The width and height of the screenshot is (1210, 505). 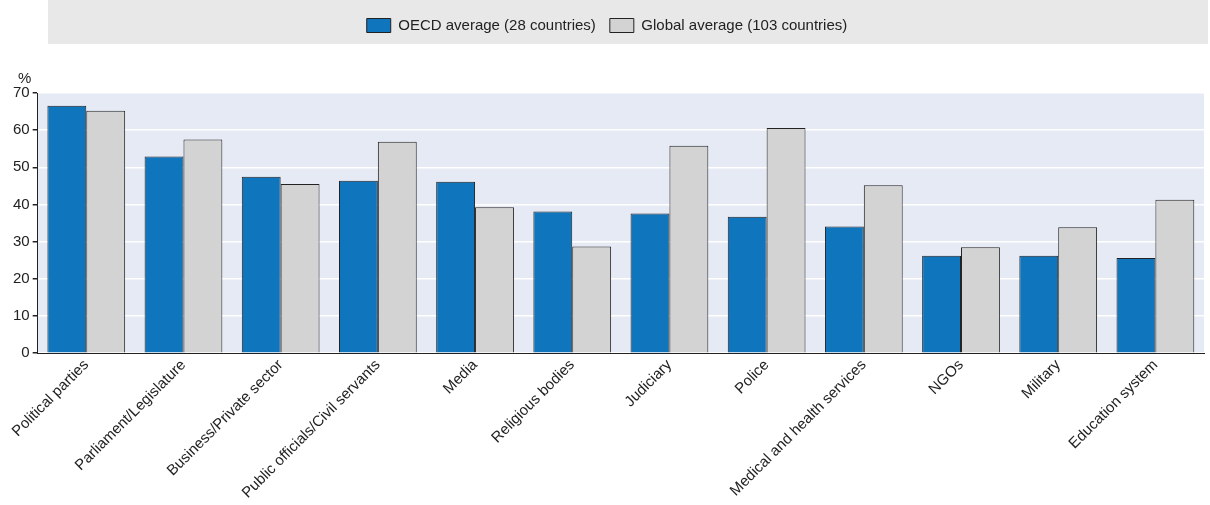 What do you see at coordinates (21, 203) in the screenshot?
I see `y-tick-label: 40` at bounding box center [21, 203].